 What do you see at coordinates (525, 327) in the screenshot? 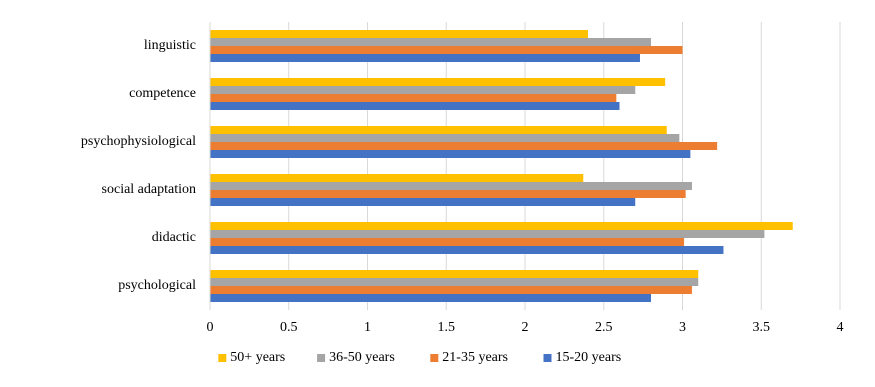
I see `x-tick-label: 2` at bounding box center [525, 327].